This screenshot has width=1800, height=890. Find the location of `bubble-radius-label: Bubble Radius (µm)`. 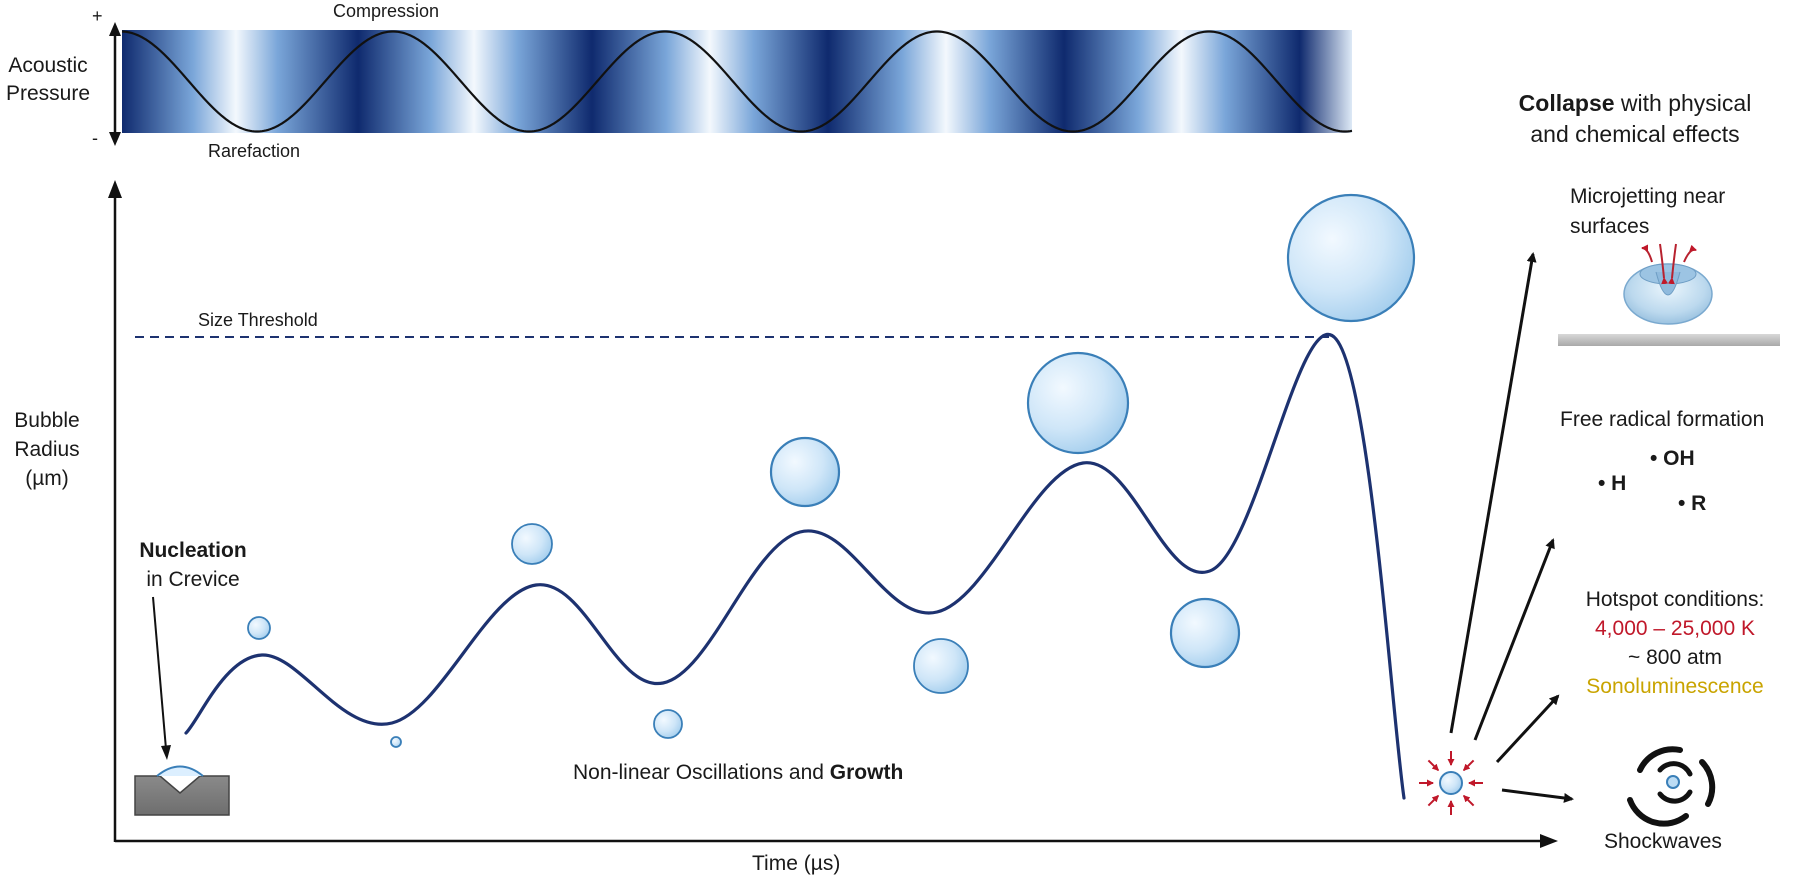

bubble-radius-label: Bubble Radius (µm) is located at coordinates (47, 449).